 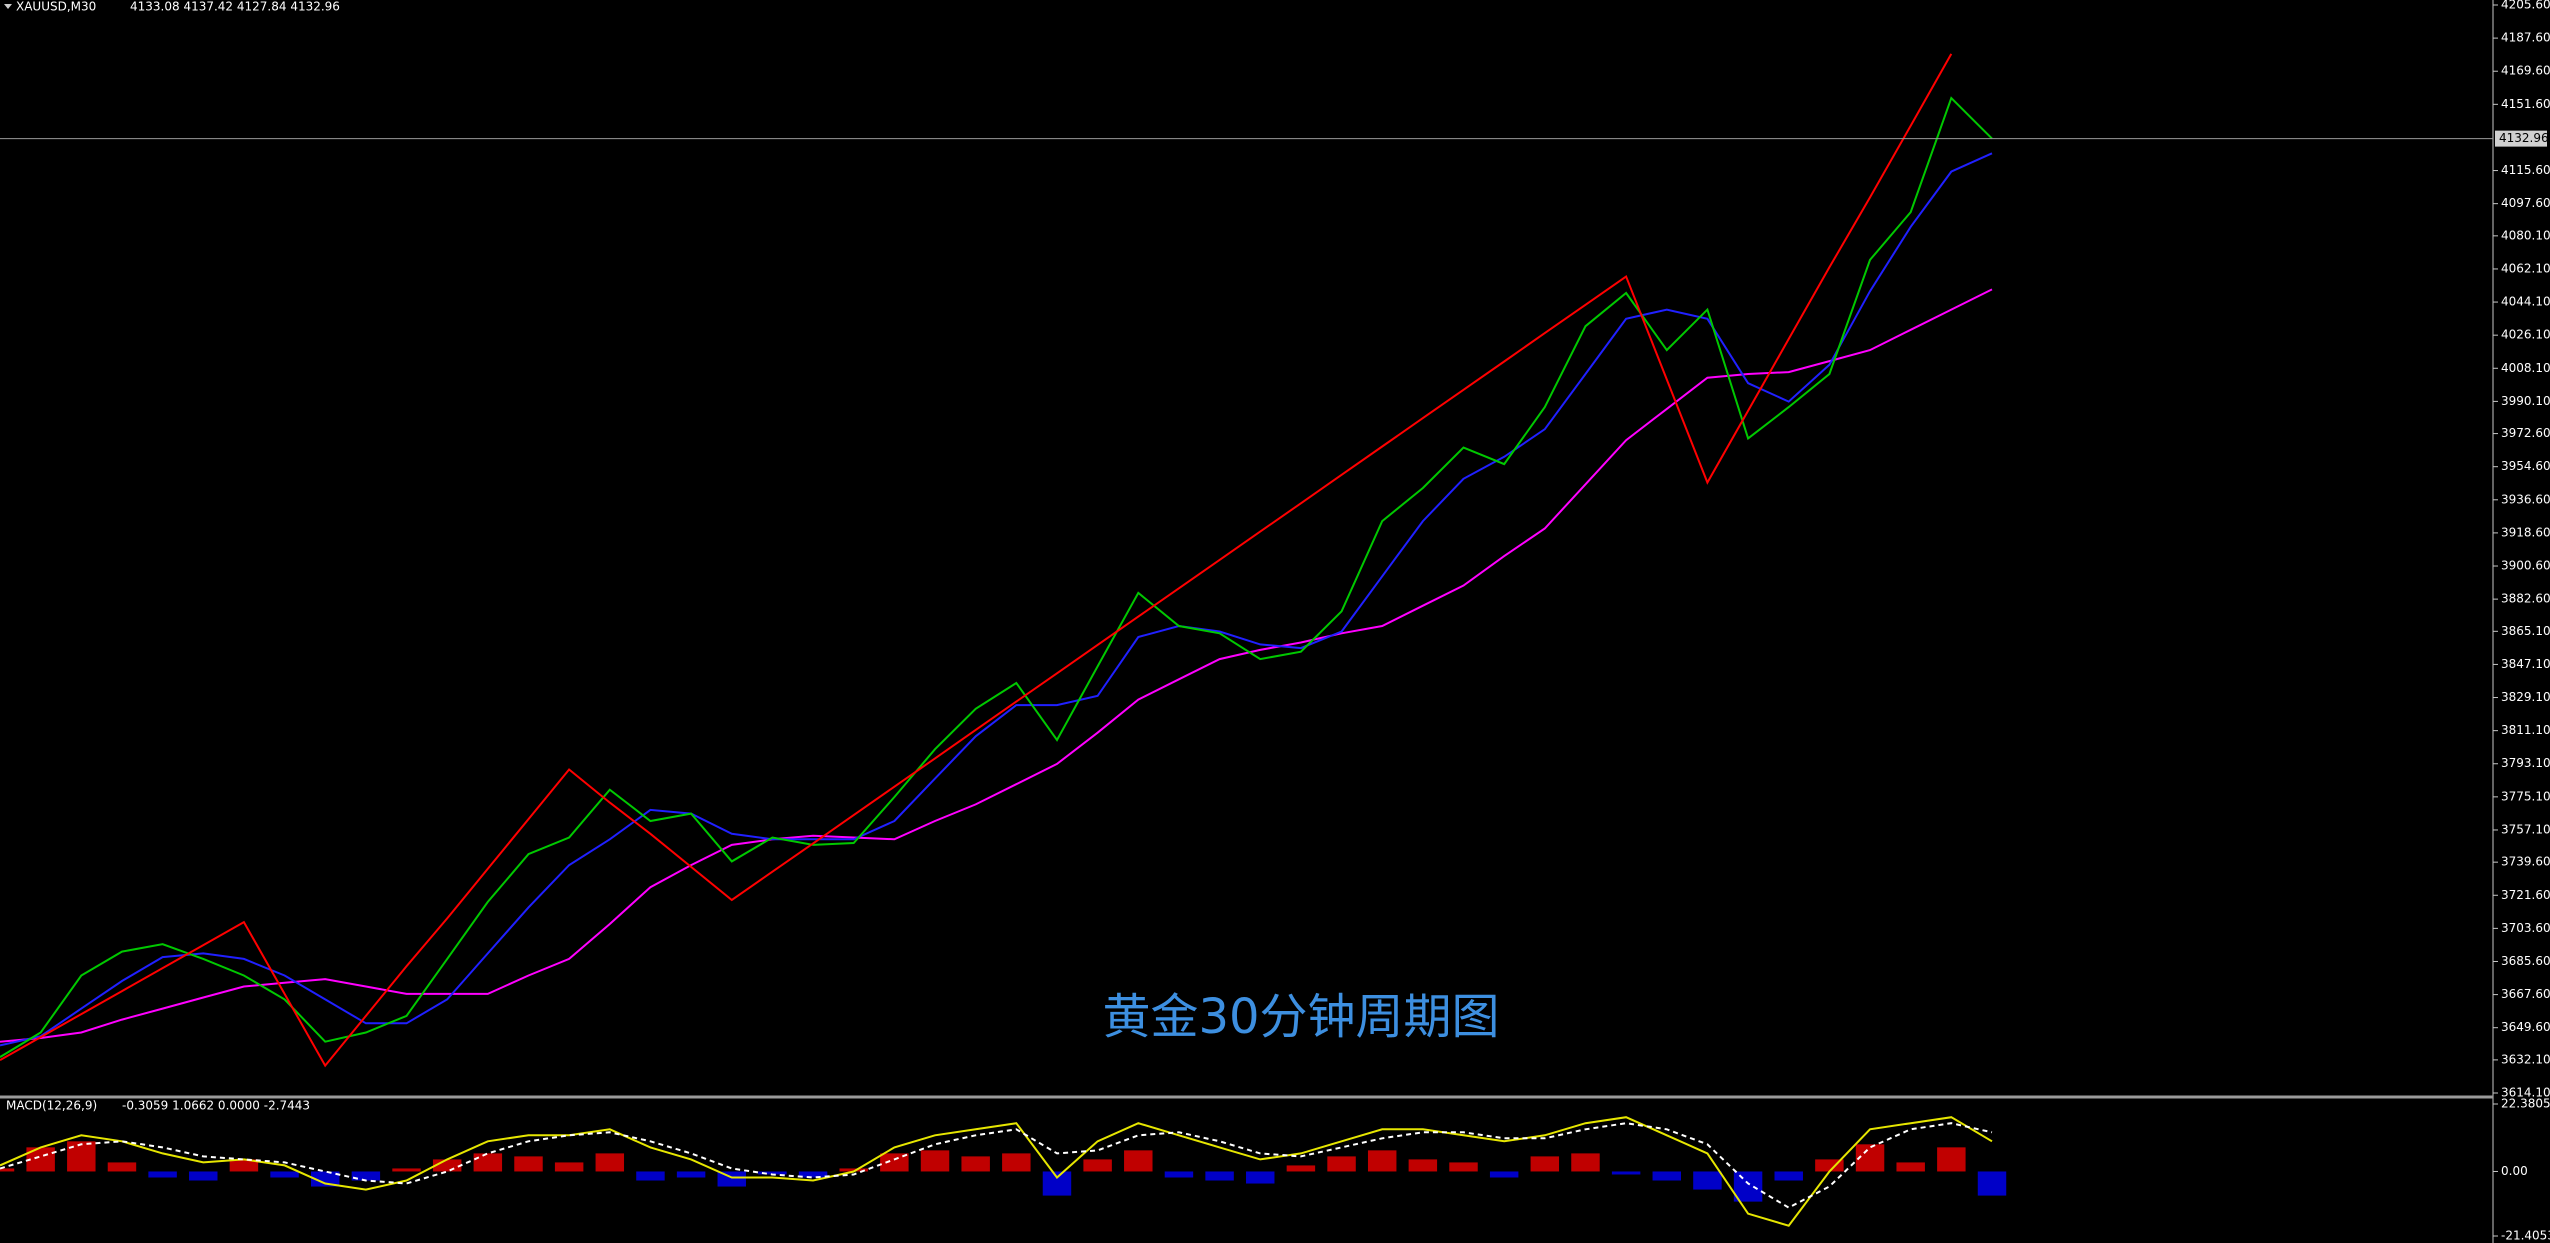 I want to click on y-tick-label: 3936.60, so click(x=2525, y=499).